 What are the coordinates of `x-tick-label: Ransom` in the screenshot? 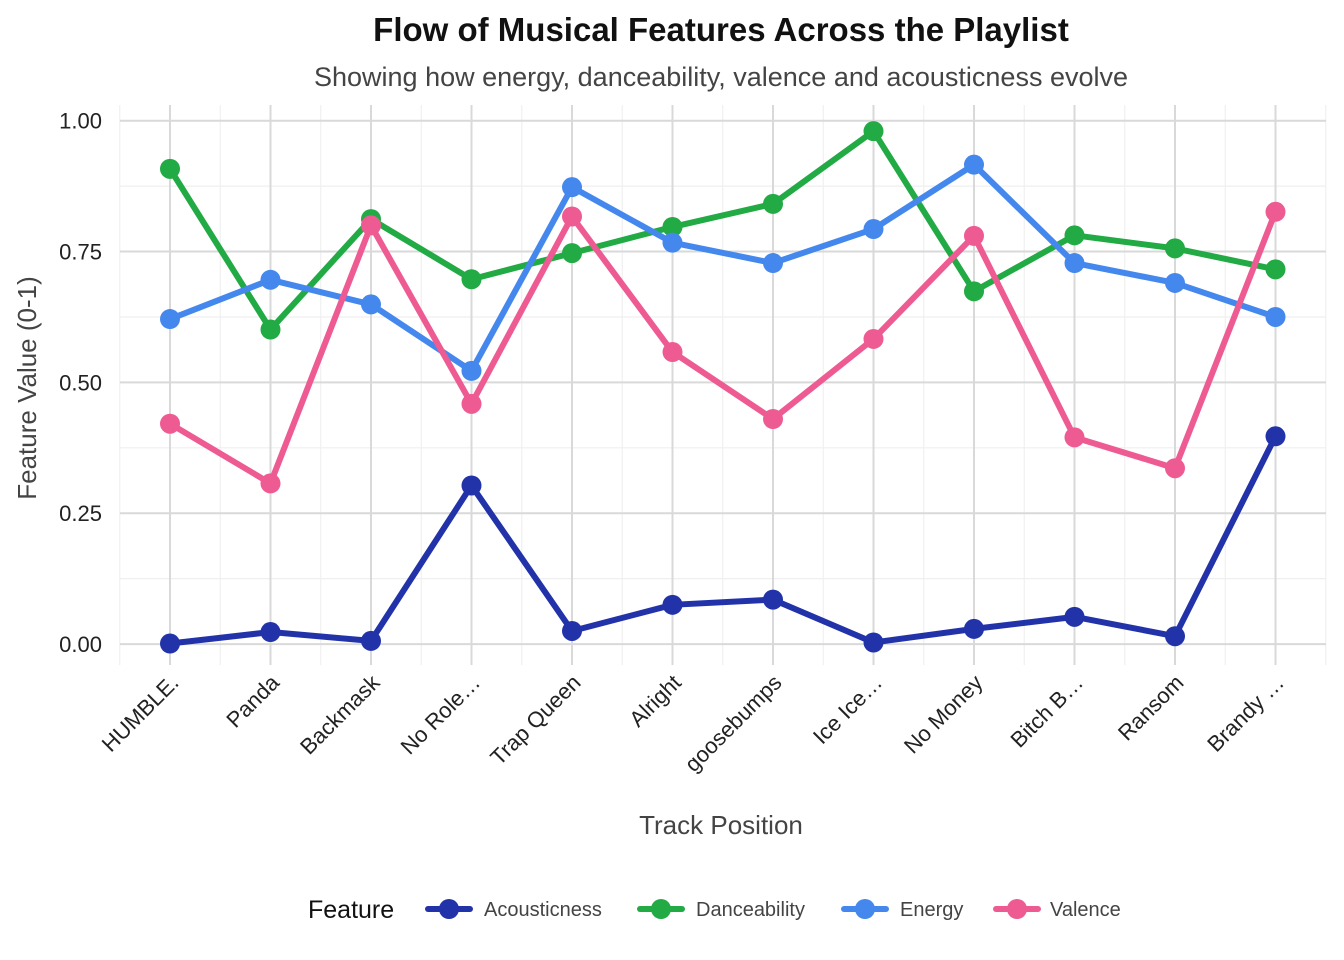 It's located at (1151, 708).